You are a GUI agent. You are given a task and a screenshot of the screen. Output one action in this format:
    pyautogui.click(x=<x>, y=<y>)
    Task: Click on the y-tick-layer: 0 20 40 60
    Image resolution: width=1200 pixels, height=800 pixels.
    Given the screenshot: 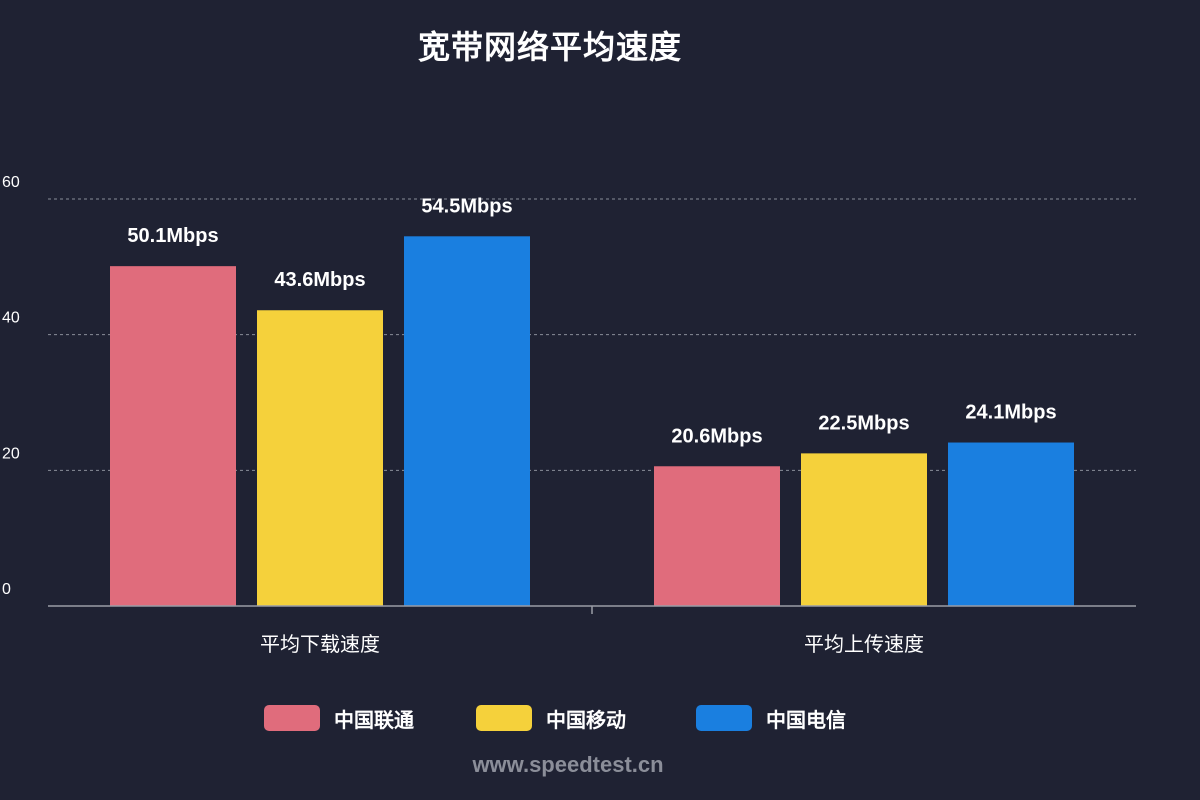 What is the action you would take?
    pyautogui.click(x=11, y=386)
    